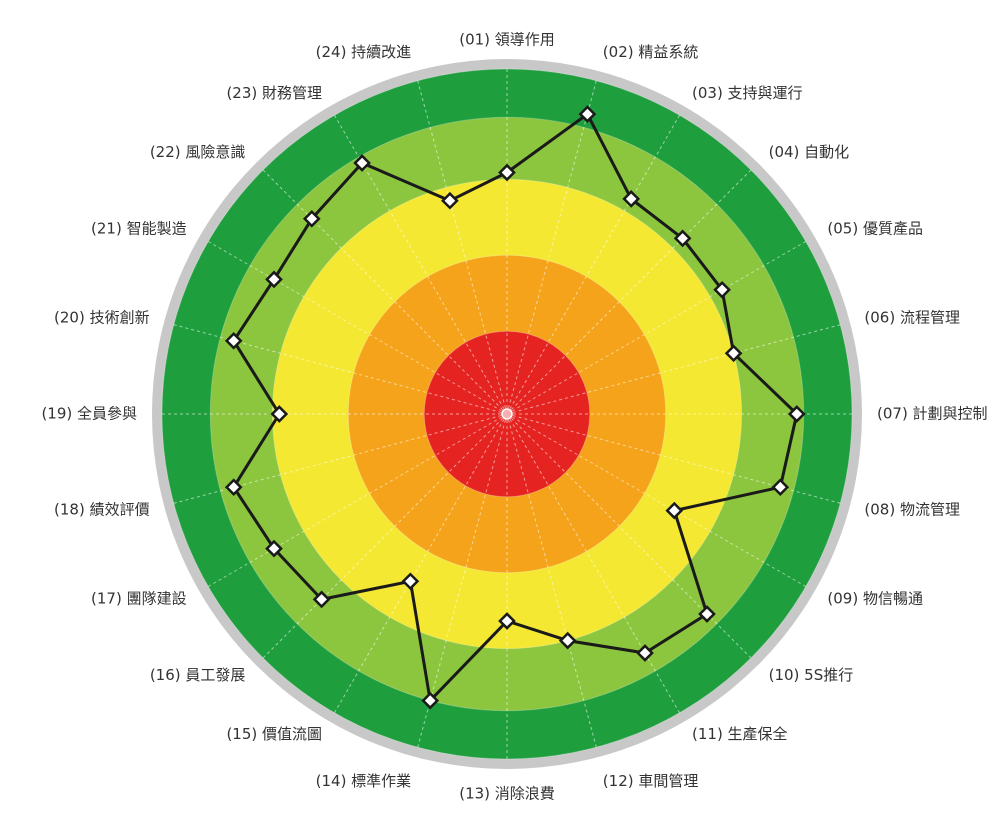 The height and width of the screenshot is (813, 1005). I want to click on category-label: (24) 持續改進, so click(364, 52).